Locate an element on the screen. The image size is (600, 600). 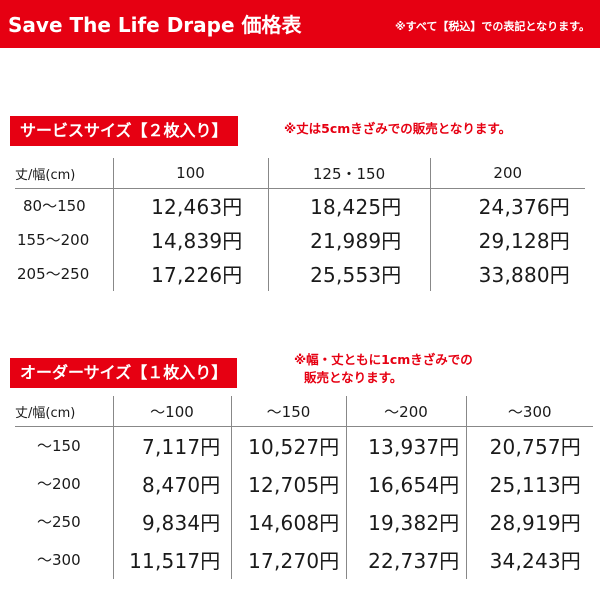
price-cell: 25,113円 is located at coordinates (529, 483).